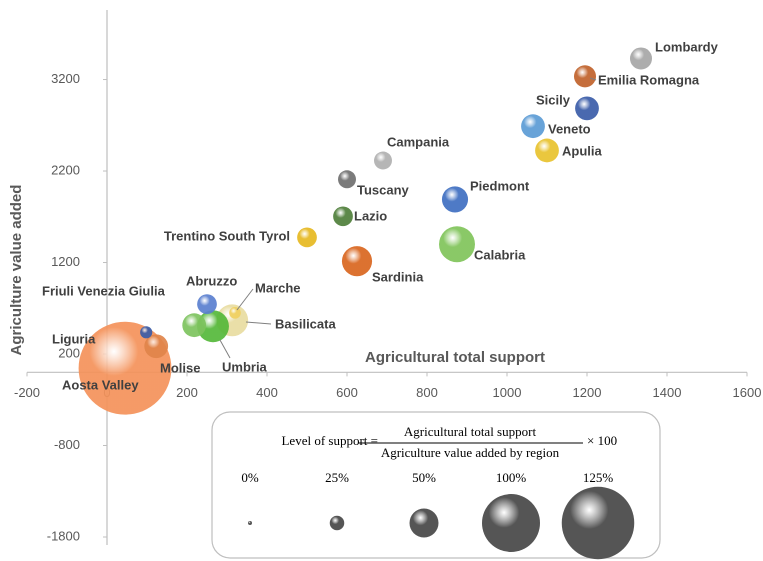 Image resolution: width=763 pixels, height=561 pixels. I want to click on formula-numerator: Agricultural total support, so click(470, 431).